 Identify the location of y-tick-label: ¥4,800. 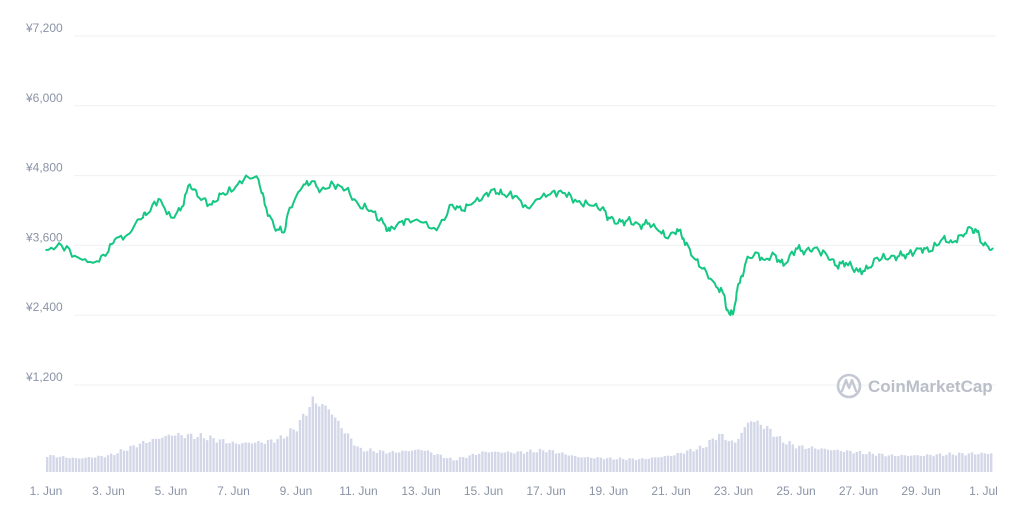
(44, 168).